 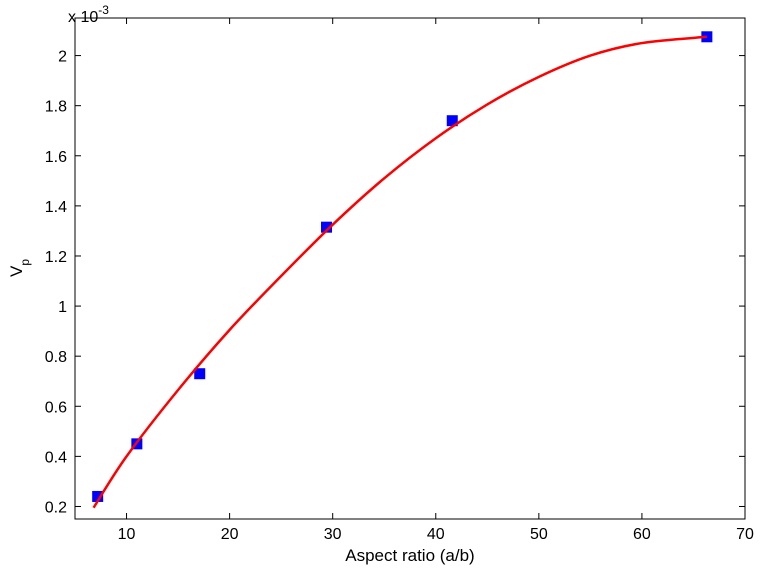 I want to click on y-axis-label: V, so click(x=16, y=271).